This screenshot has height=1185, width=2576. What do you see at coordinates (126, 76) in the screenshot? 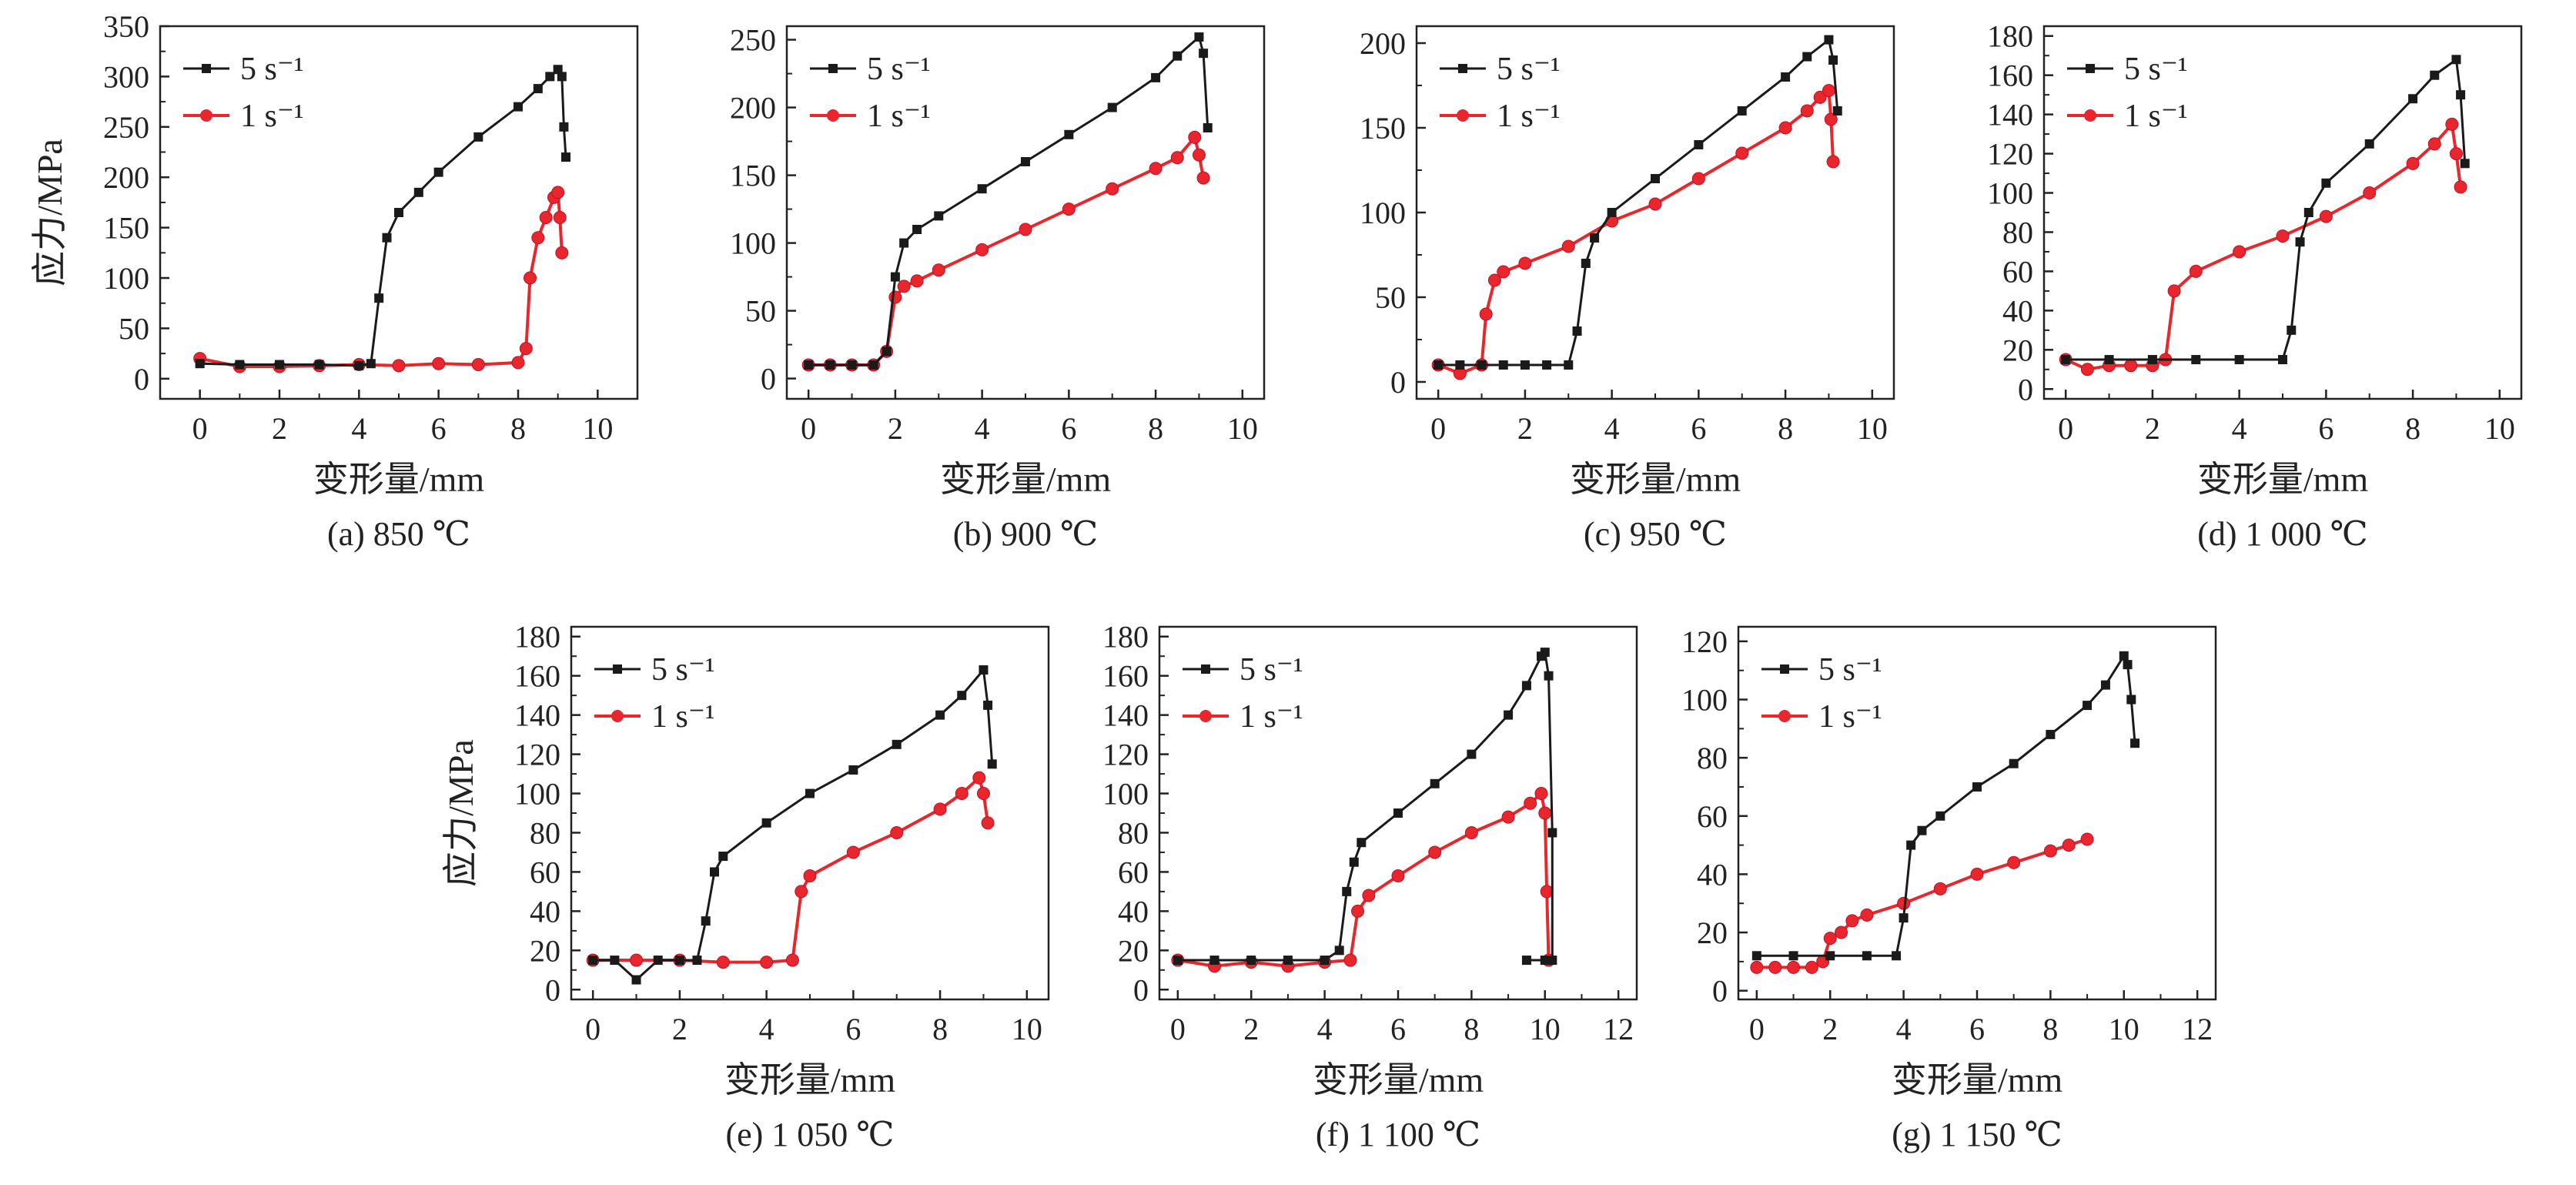
I see `y-tick-label: 300` at bounding box center [126, 76].